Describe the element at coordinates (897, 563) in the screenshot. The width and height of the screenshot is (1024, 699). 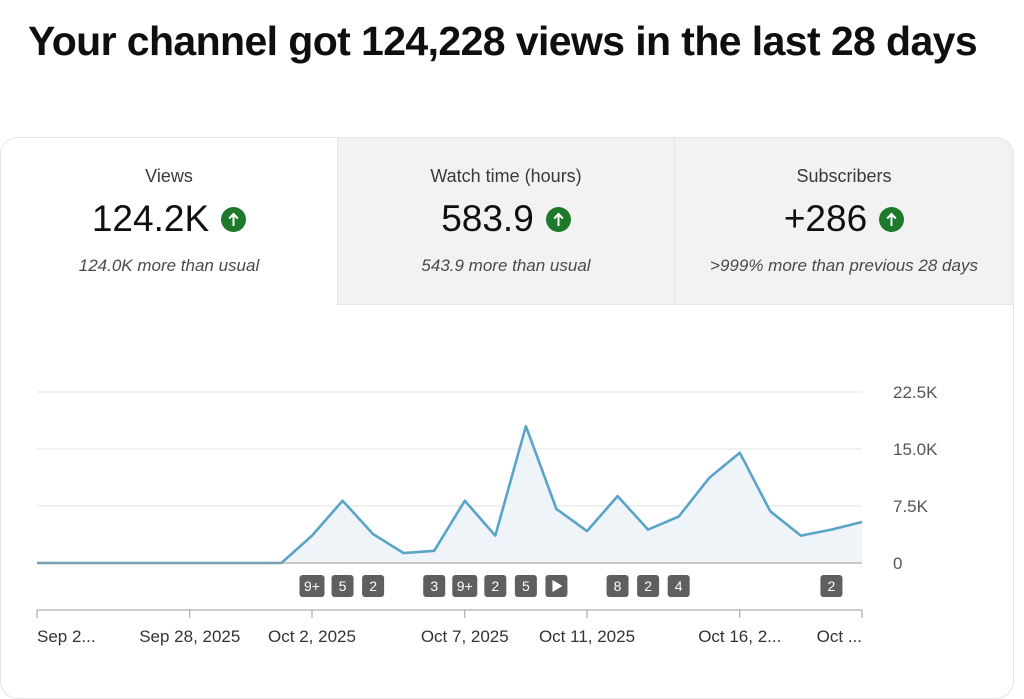
I see `y-tick-label: 0` at that location.